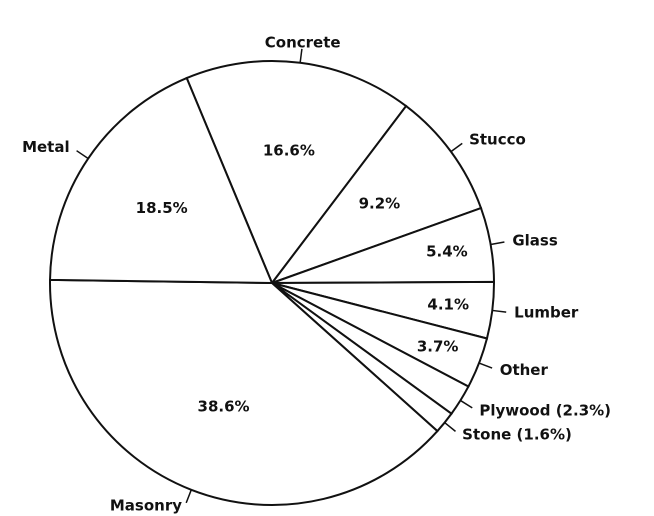 Image resolution: width=654 pixels, height=516 pixels. What do you see at coordinates (224, 407) in the screenshot?
I see `value-label: 38.6%` at bounding box center [224, 407].